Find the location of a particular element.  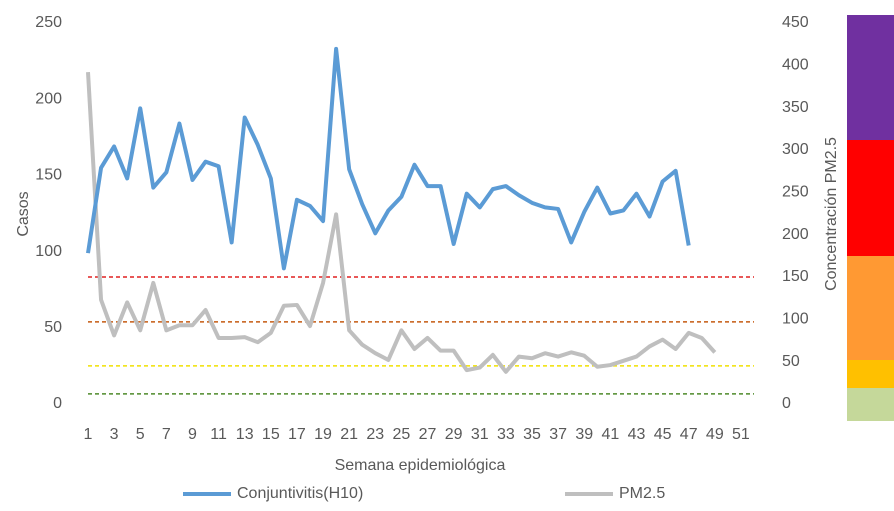

x-tick-label: 13 is located at coordinates (245, 434).